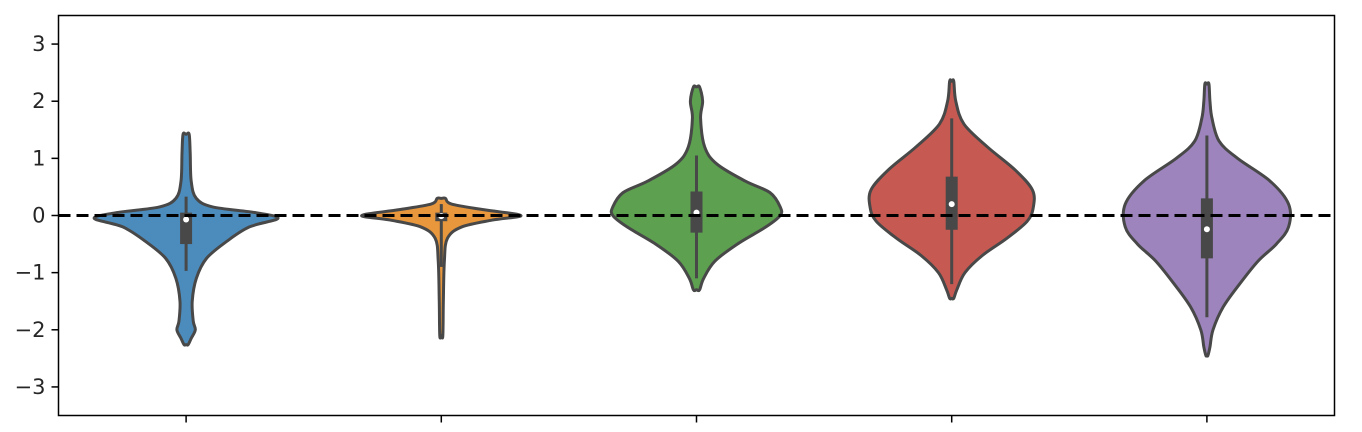 The height and width of the screenshot is (432, 1362). Describe the element at coordinates (38, 101) in the screenshot. I see `y-tick-label: 2` at that location.